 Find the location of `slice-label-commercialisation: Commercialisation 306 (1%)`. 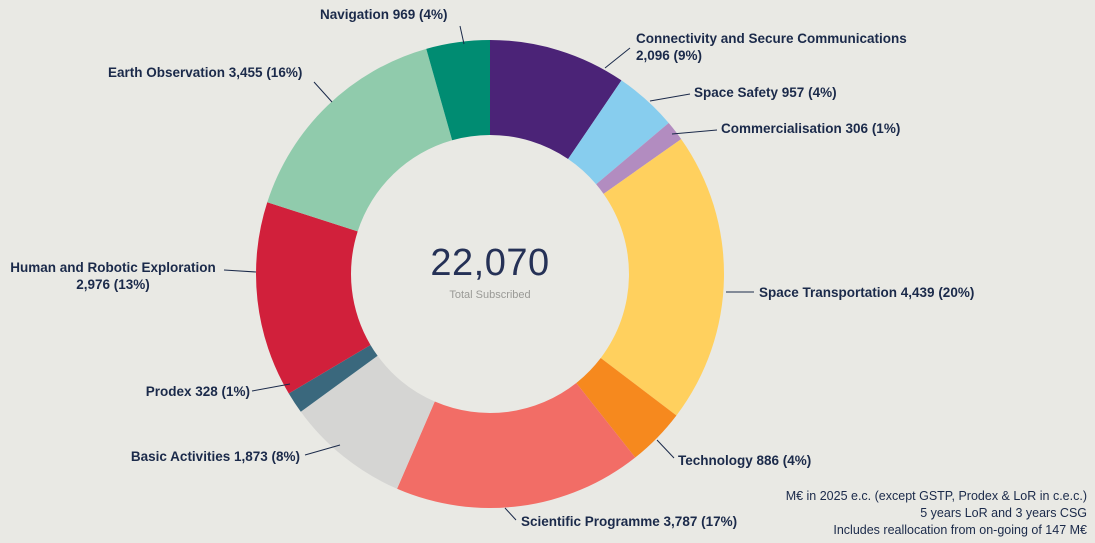

slice-label-commercialisation: Commercialisation 306 (1%) is located at coordinates (811, 128).